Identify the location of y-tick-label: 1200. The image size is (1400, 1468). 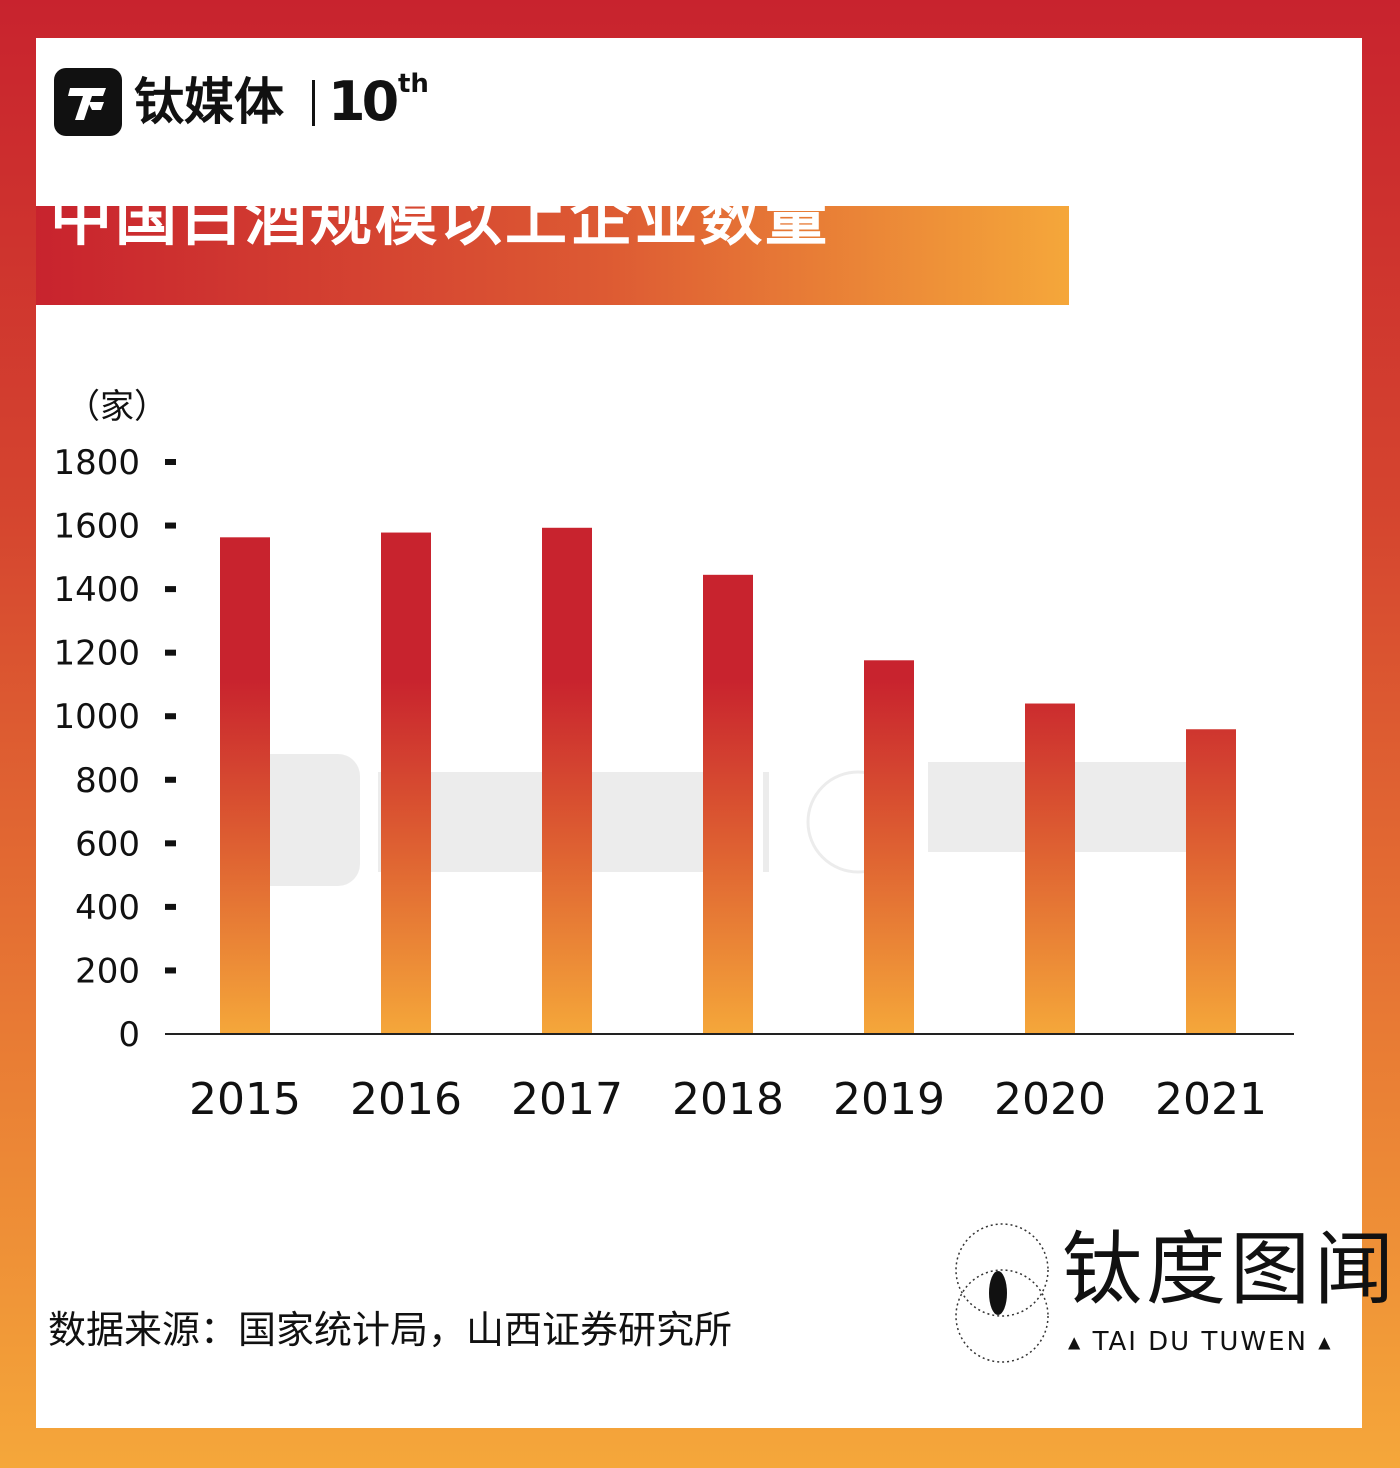
(96, 654).